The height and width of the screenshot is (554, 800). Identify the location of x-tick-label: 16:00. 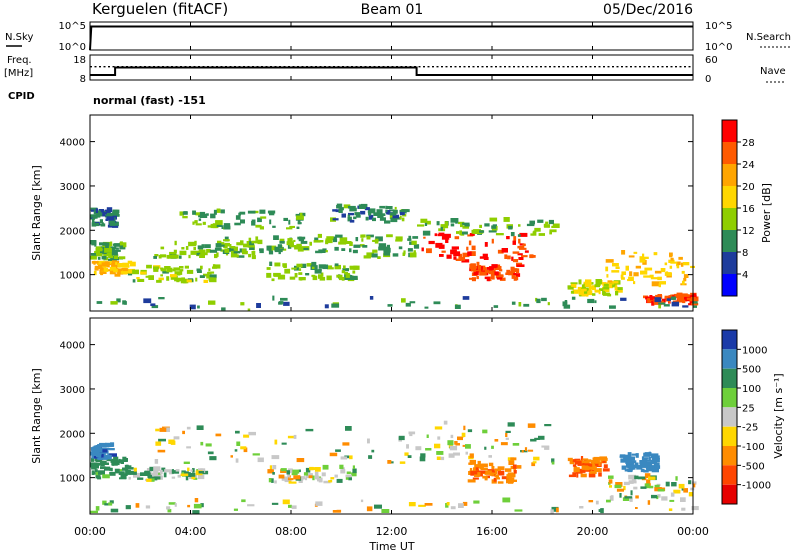
(492, 531).